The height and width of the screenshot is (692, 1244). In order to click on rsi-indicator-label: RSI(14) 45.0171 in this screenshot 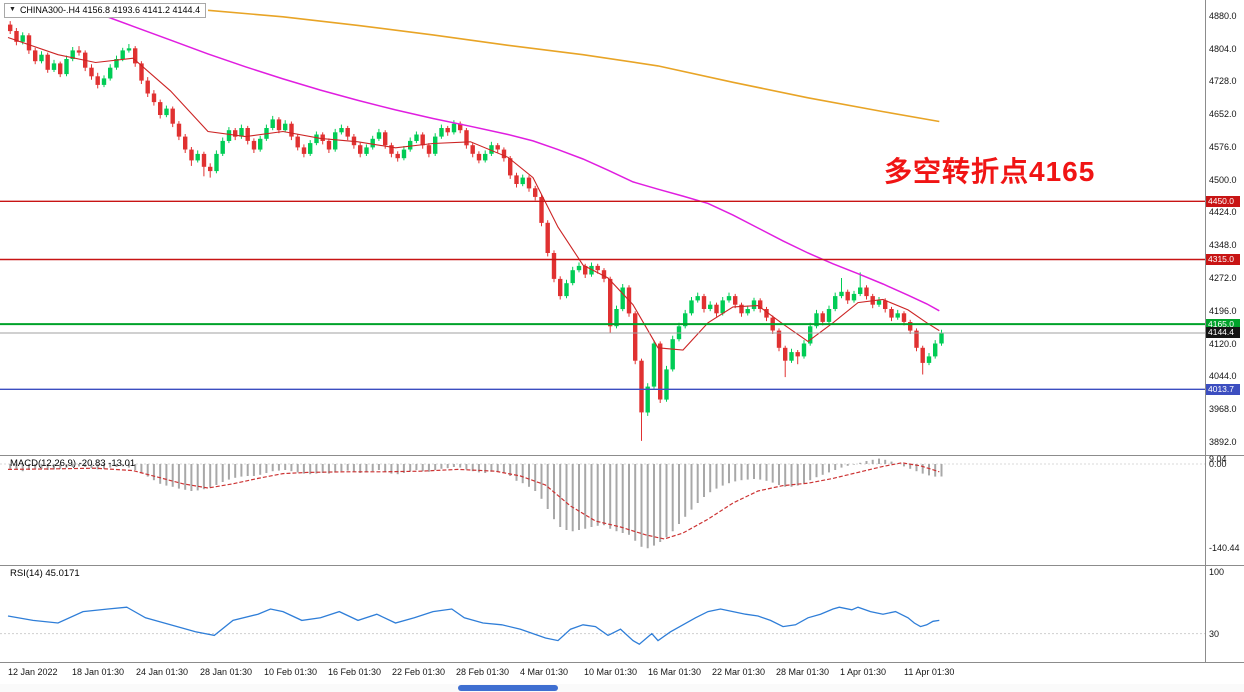, I will do `click(45, 573)`.